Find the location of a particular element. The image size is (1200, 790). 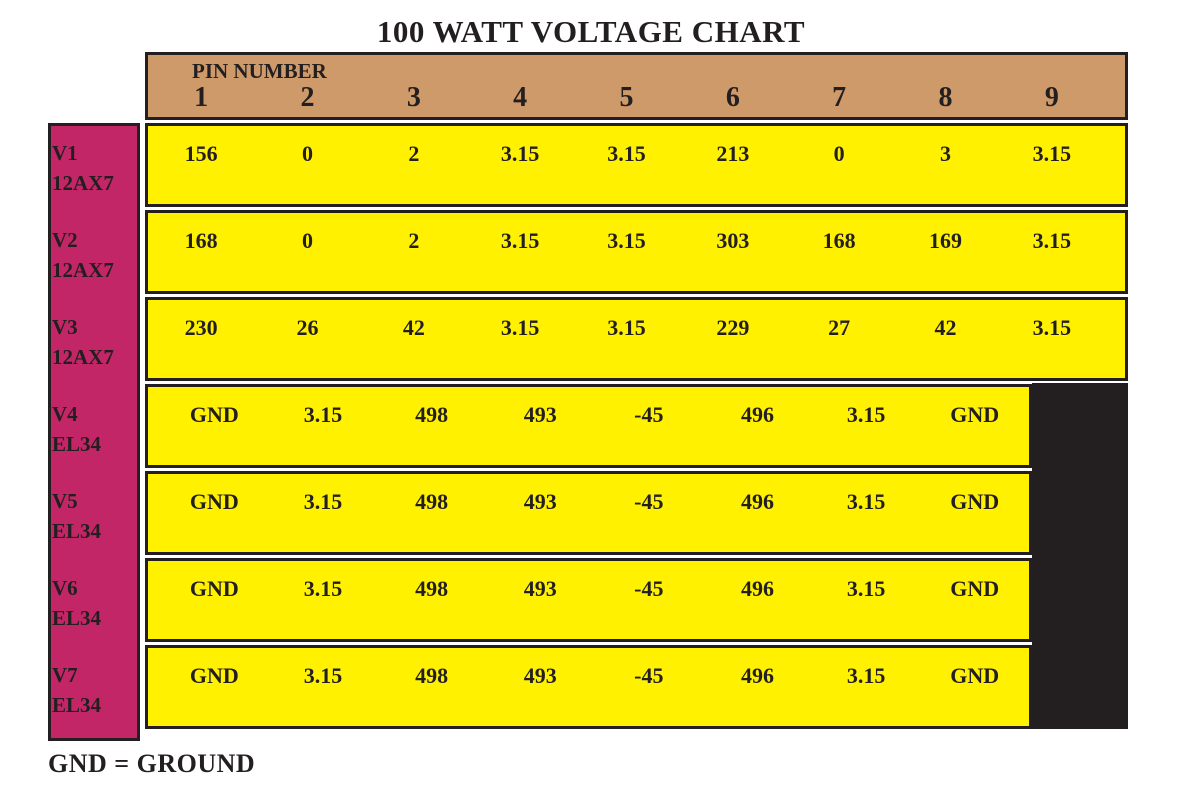

voltage-cell: 229 is located at coordinates (733, 327).